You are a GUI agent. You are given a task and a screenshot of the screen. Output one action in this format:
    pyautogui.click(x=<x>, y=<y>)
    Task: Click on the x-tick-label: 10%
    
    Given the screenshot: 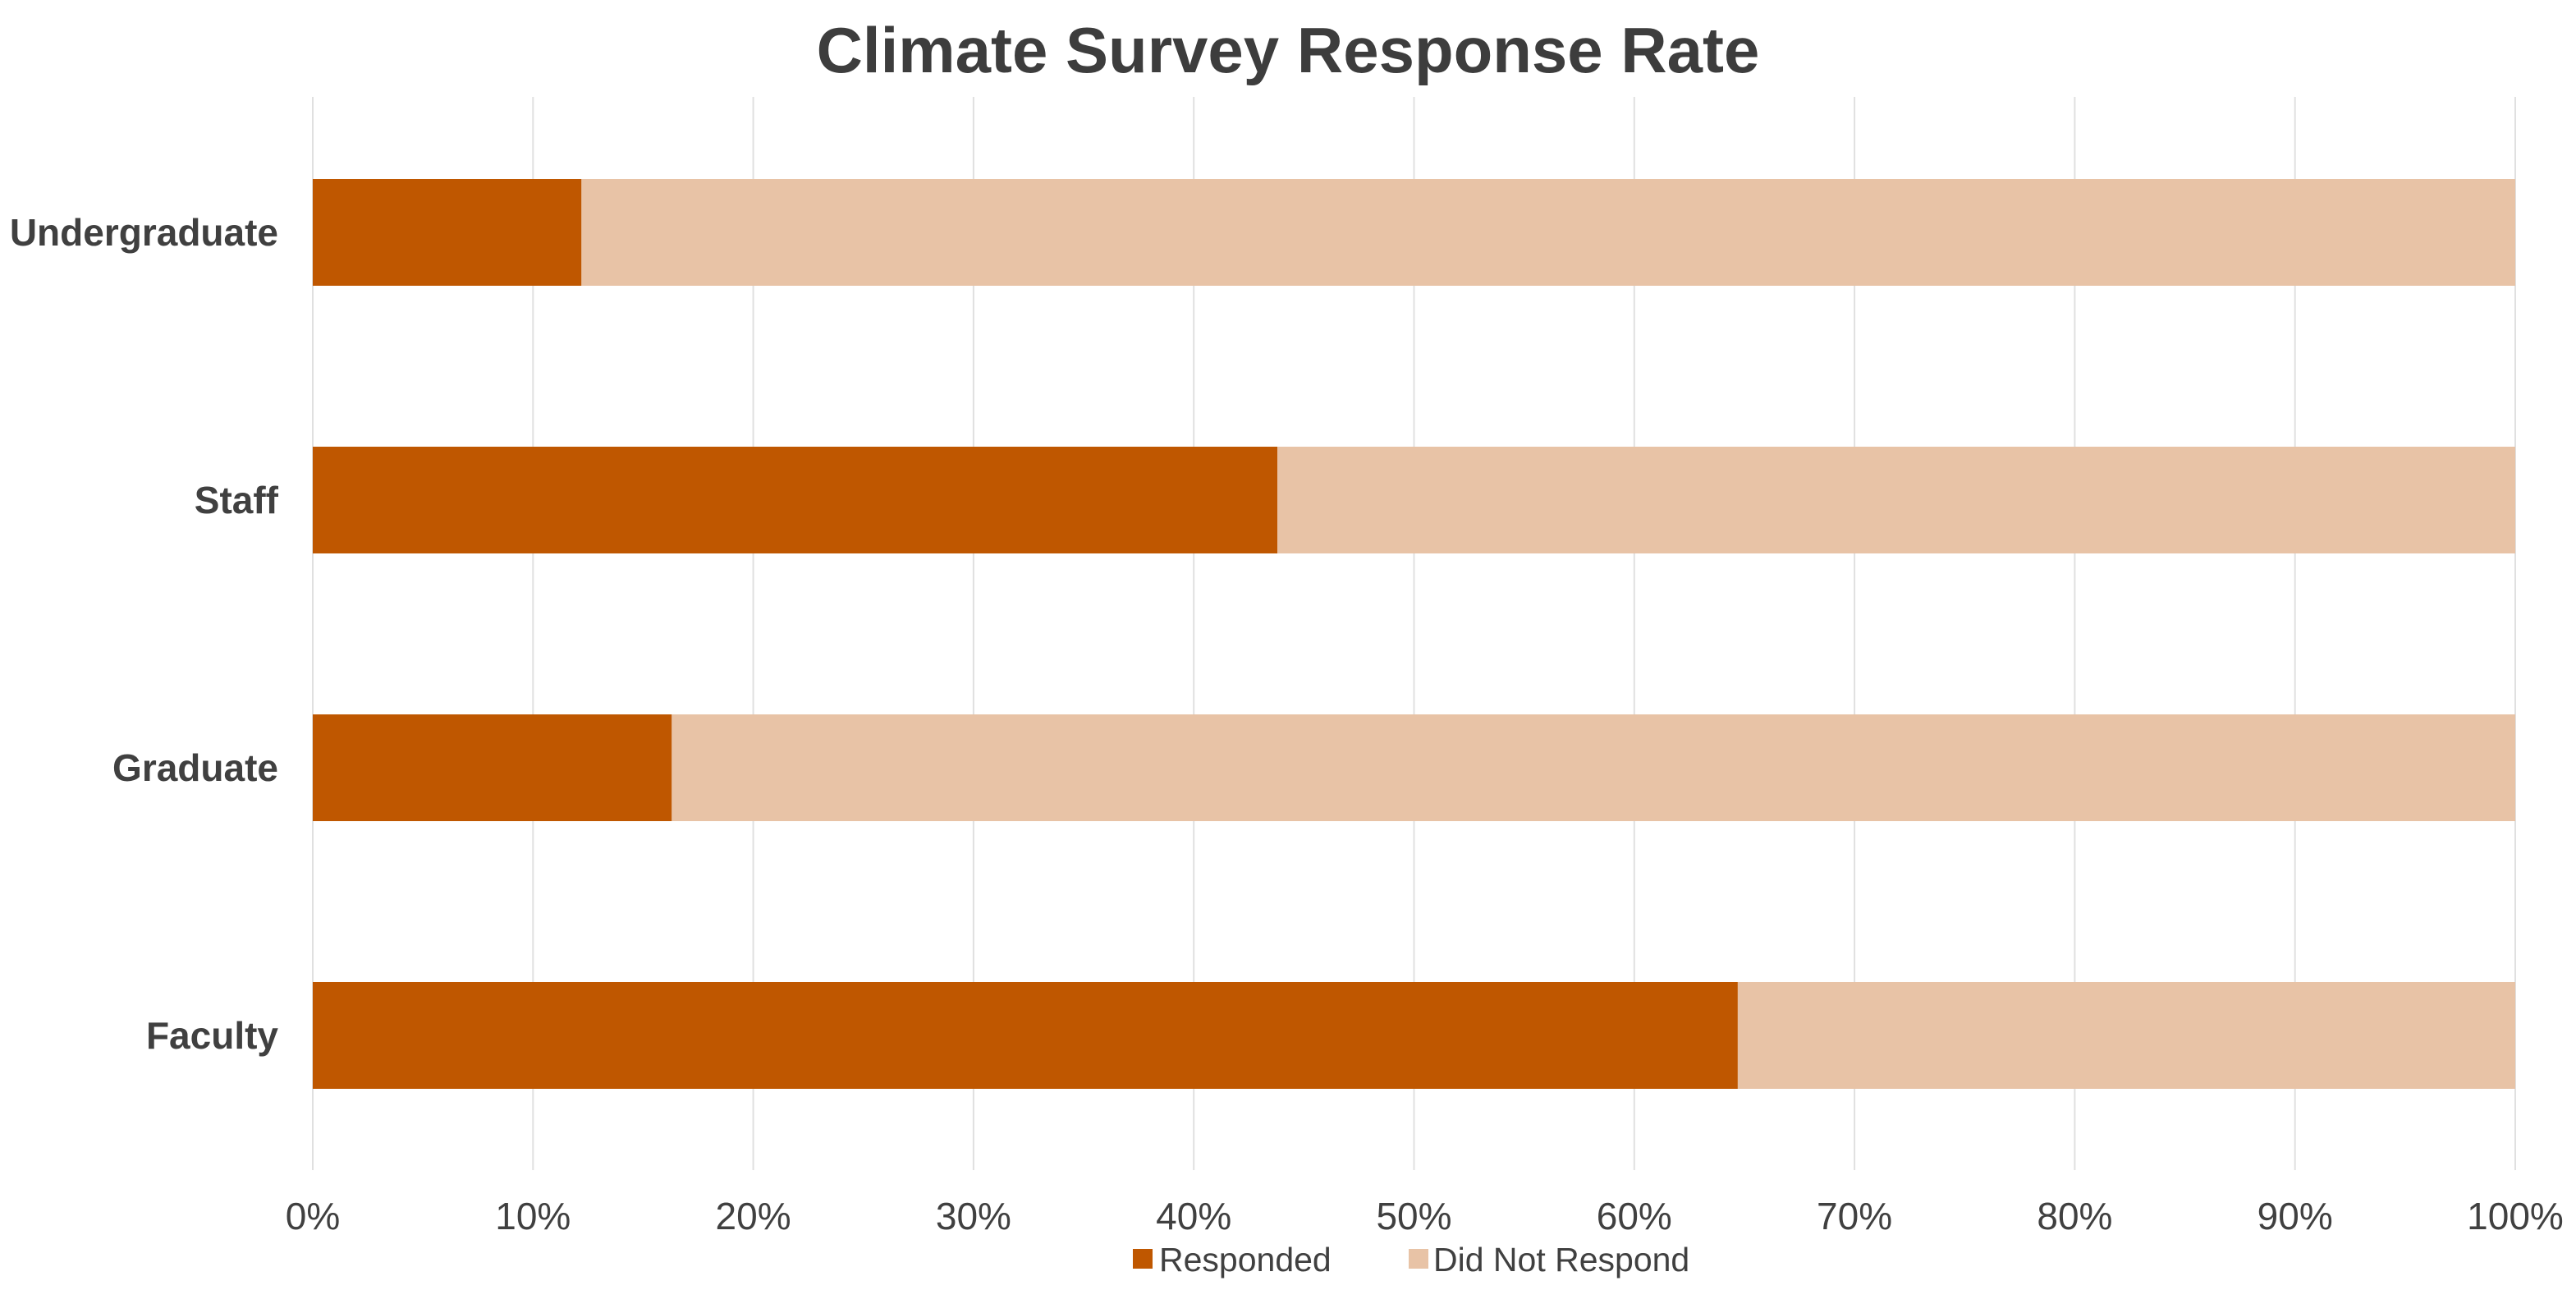 What is the action you would take?
    pyautogui.click(x=533, y=1216)
    